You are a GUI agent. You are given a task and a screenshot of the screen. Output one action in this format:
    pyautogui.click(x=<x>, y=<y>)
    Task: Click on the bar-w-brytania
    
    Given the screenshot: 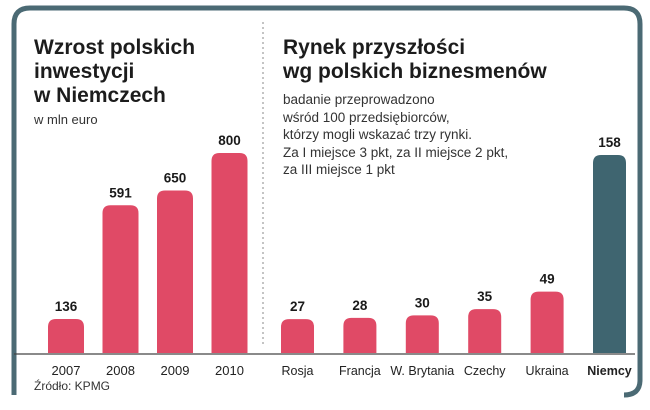 What is the action you would take?
    pyautogui.click(x=422, y=334)
    